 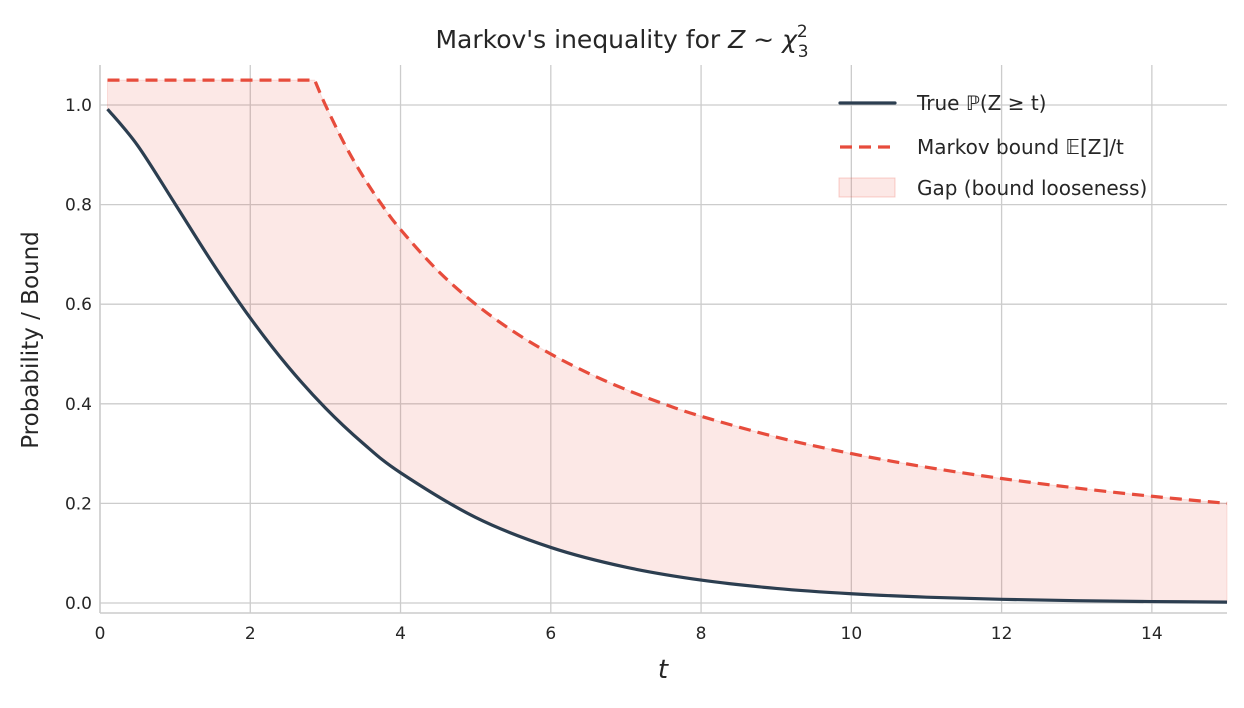 I want to click on y-axis-label: Probability / Bound, so click(x=31, y=340).